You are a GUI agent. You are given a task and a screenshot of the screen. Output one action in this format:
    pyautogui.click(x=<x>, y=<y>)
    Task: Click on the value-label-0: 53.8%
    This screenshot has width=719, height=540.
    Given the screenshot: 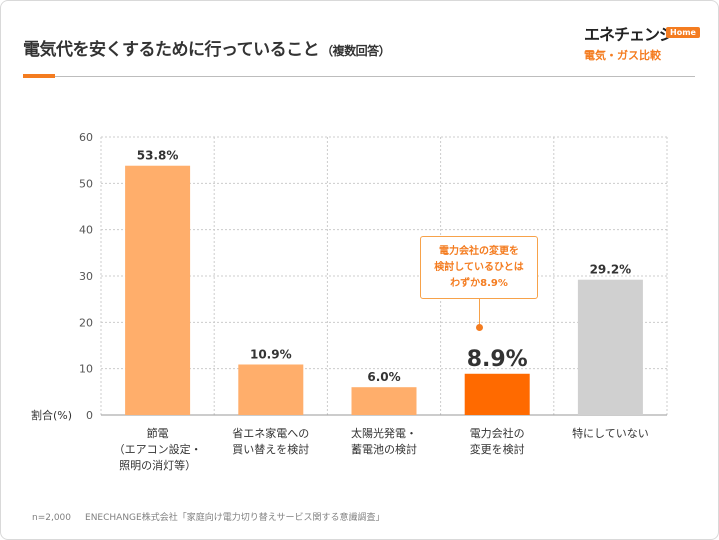 What is the action you would take?
    pyautogui.click(x=158, y=156)
    